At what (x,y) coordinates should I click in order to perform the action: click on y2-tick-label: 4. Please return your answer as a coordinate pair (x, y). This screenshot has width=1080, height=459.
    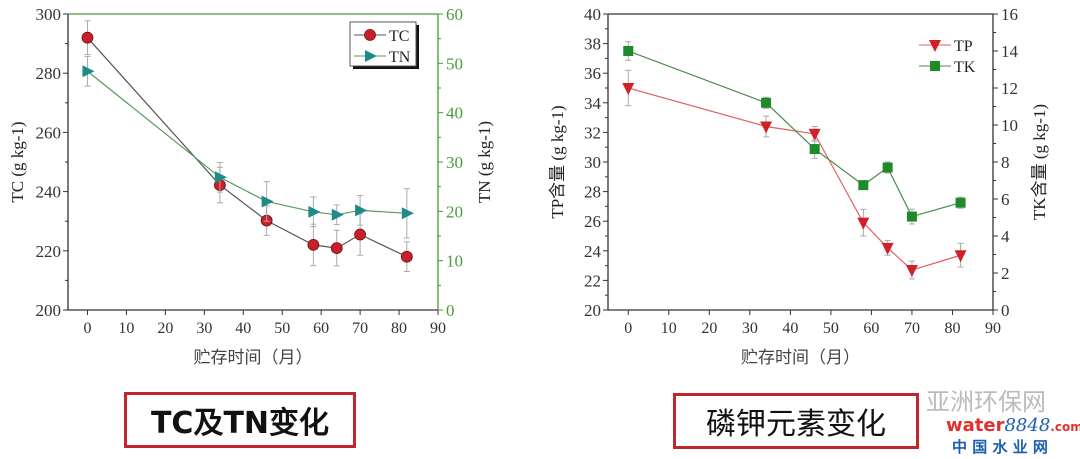
    Looking at the image, I should click on (1005, 236).